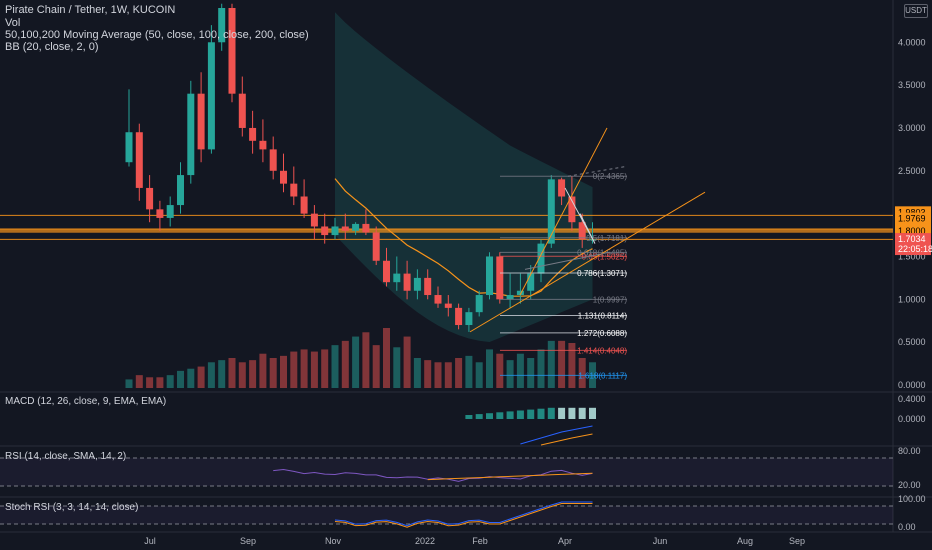 This screenshot has width=932, height=550. What do you see at coordinates (915, 249) in the screenshot?
I see `countdown-label: 22:05:18` at bounding box center [915, 249].